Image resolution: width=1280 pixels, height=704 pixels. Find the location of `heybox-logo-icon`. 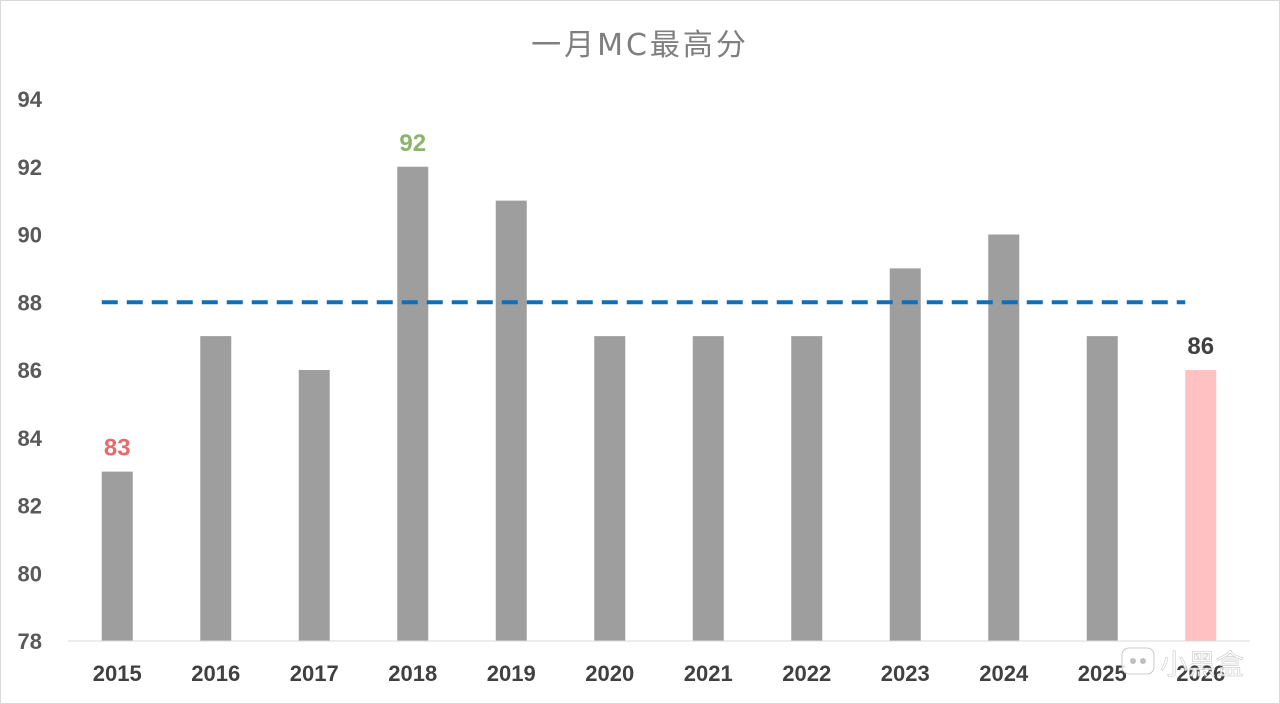

heybox-logo-icon is located at coordinates (1138, 661).